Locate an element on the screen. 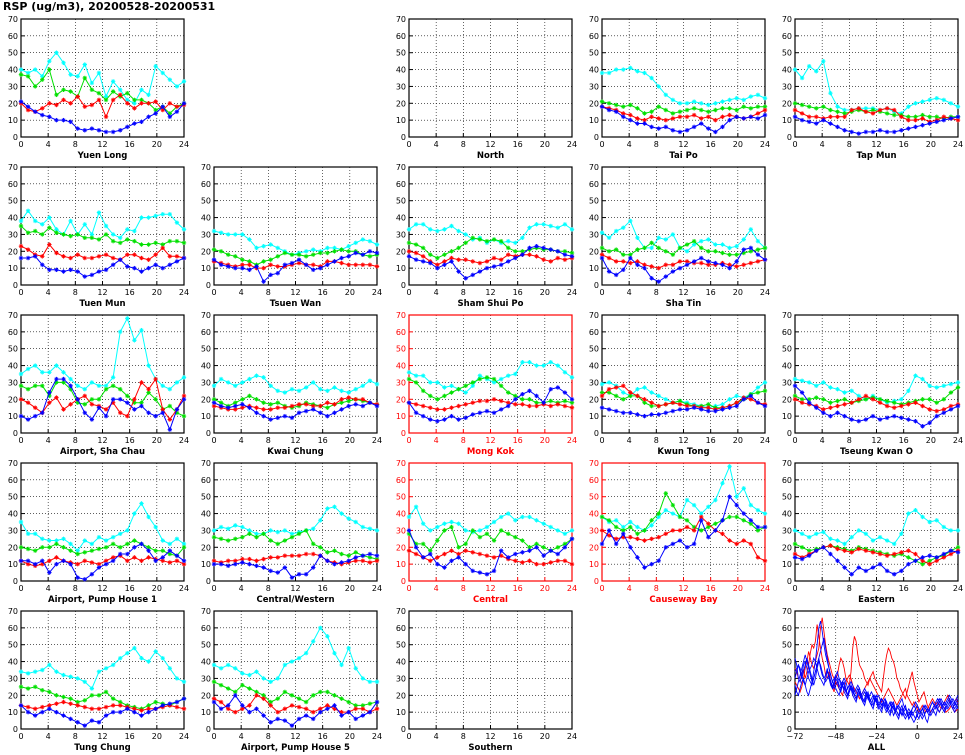  y-tick-label: 70 is located at coordinates (206, 611).